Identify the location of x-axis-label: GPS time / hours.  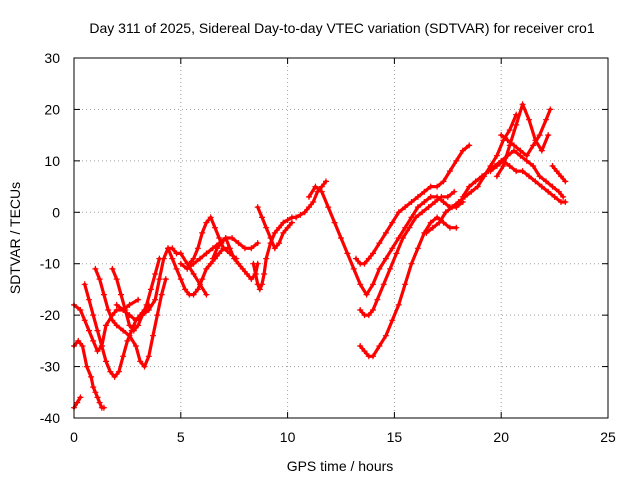
(340, 466).